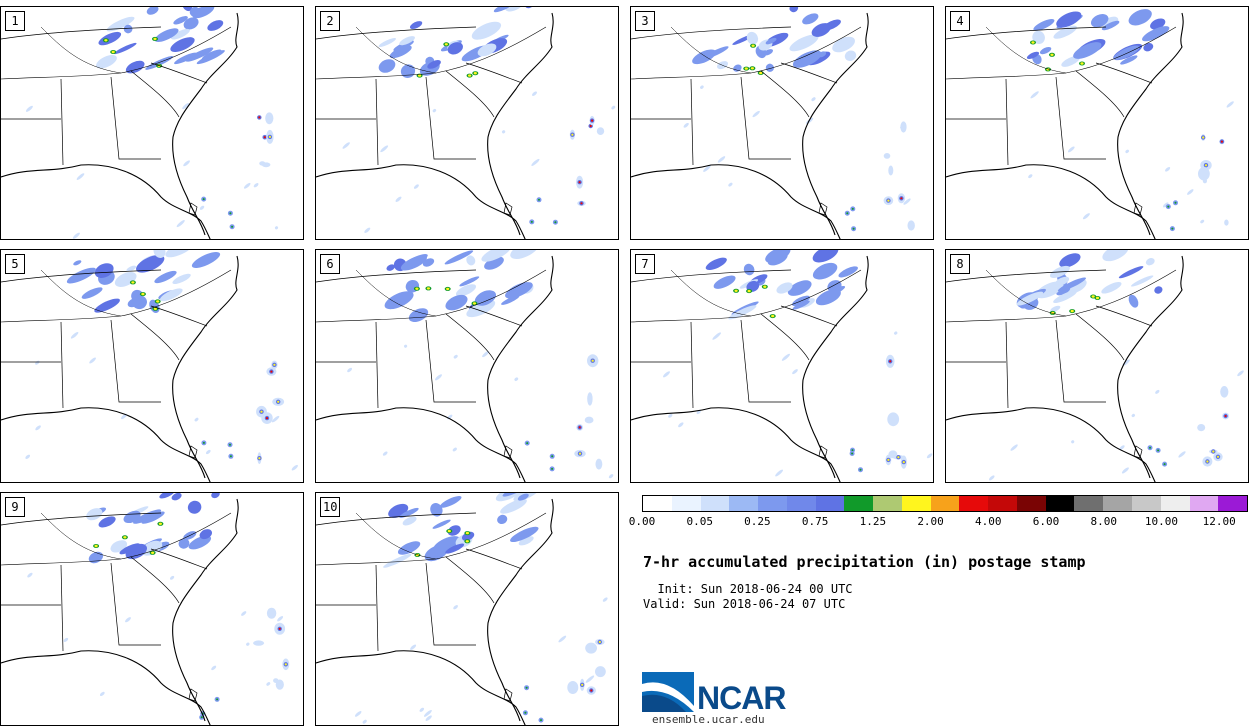 The image size is (1260, 728). What do you see at coordinates (15, 264) in the screenshot?
I see `member-number: 5` at bounding box center [15, 264].